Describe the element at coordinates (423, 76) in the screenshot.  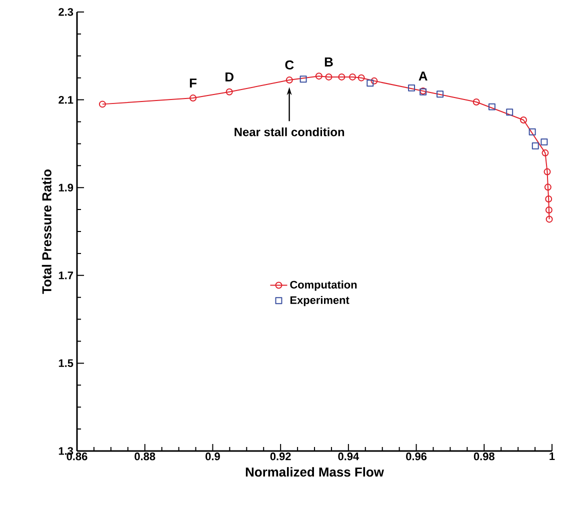
I see `annotation: A` at that location.